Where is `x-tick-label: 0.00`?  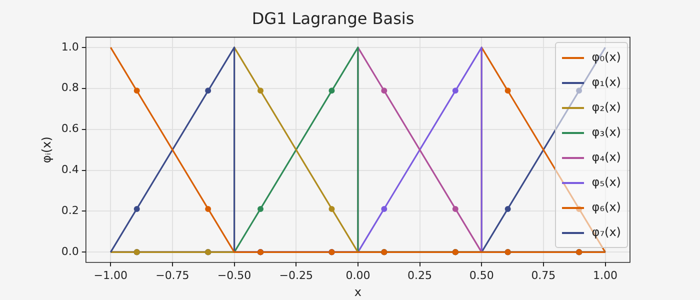
x-tick-label: 0.00 is located at coordinates (358, 275).